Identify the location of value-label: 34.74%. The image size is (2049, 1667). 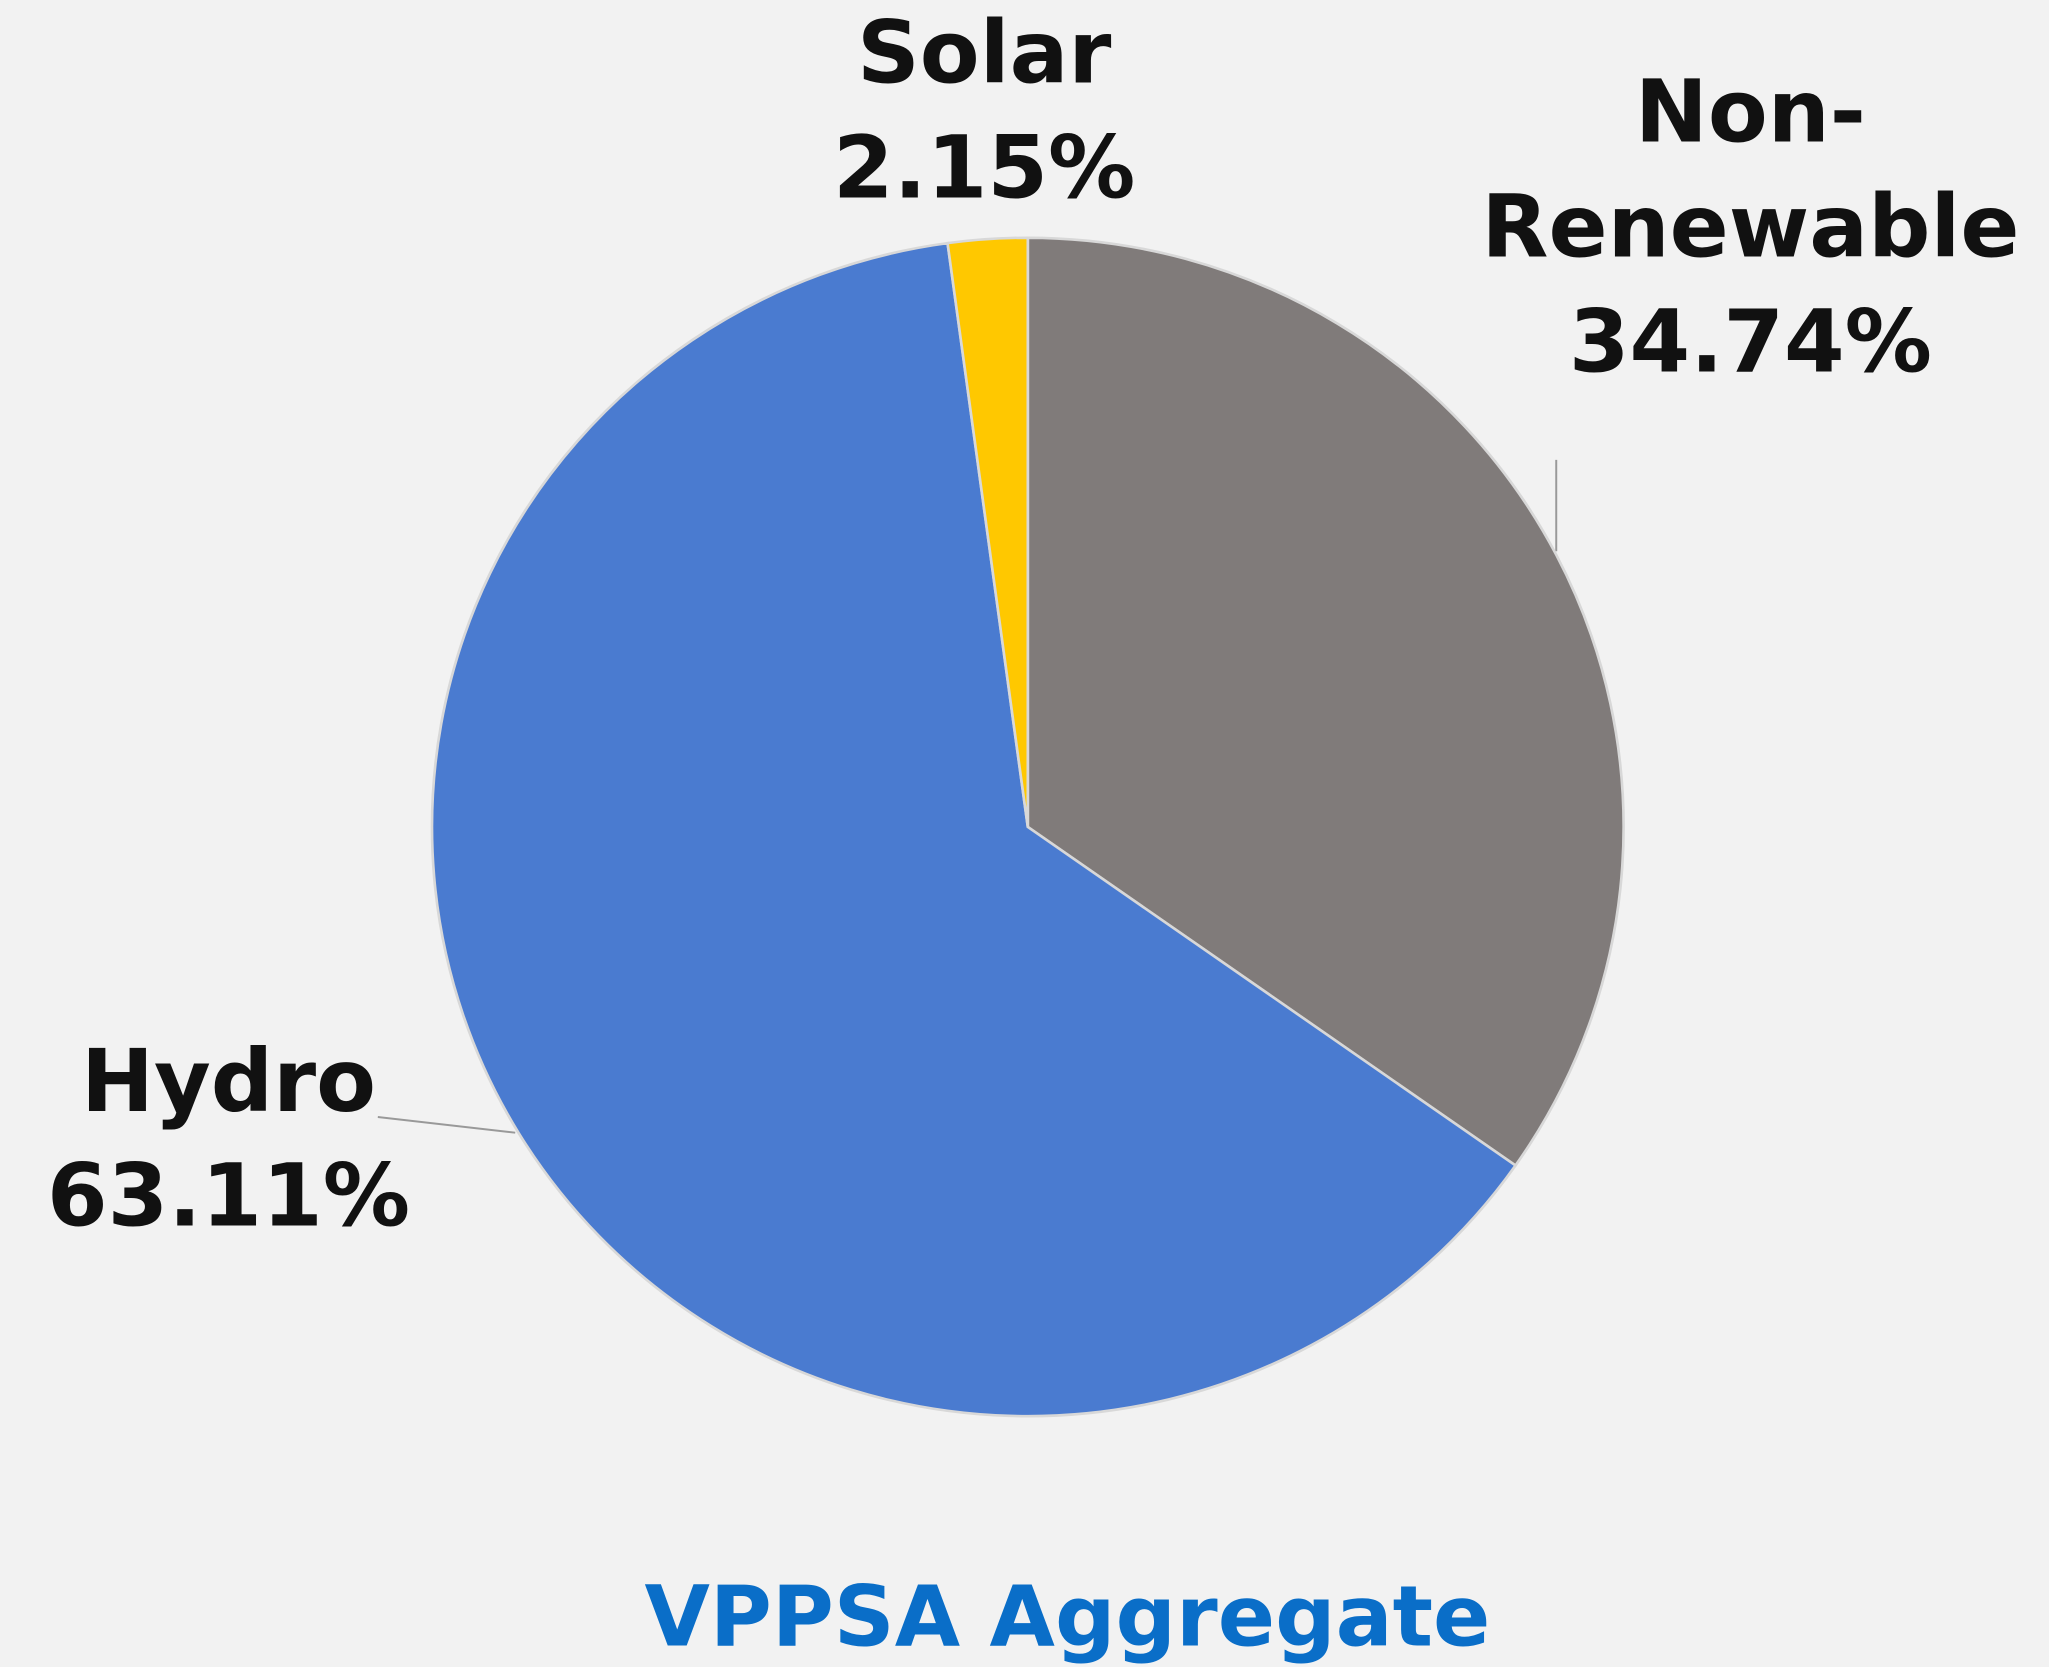
(1750, 342).